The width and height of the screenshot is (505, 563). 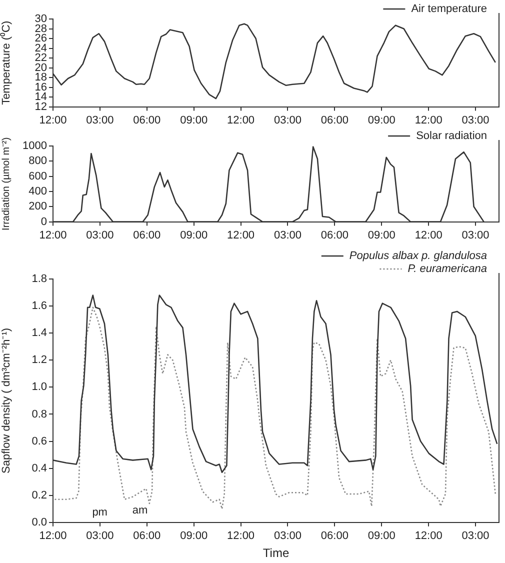 I want to click on y-tick-label: 400, so click(x=37, y=192).